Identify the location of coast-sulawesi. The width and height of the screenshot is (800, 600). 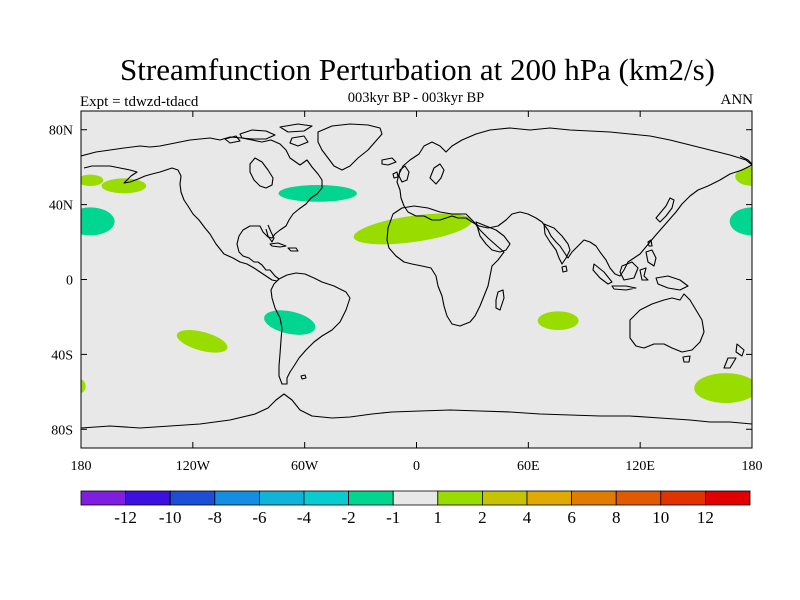
(644, 274).